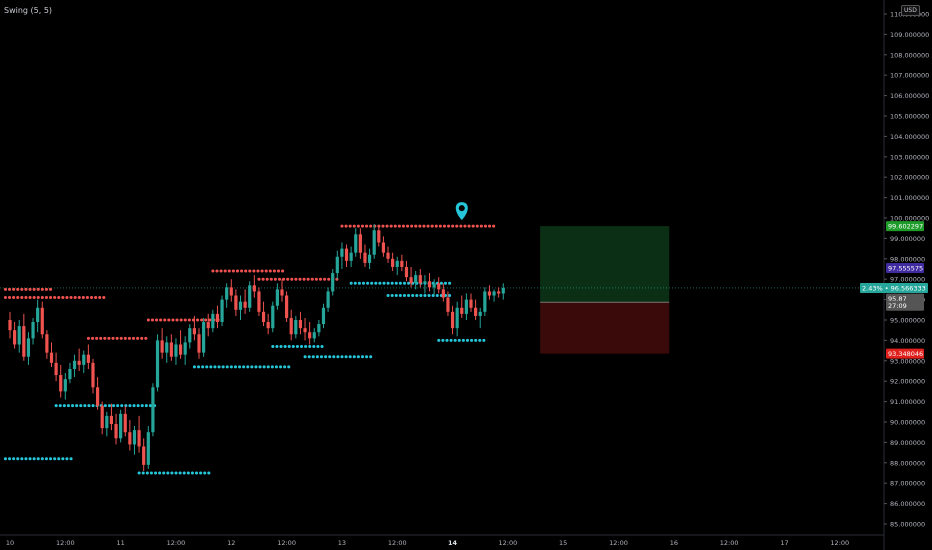 This screenshot has width=932, height=550. I want to click on indicator-legend: Swing (5, 5), so click(28, 10).